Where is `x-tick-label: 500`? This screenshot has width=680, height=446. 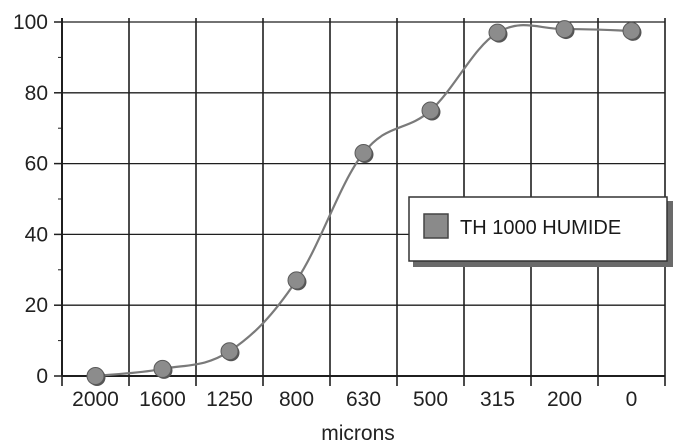
x-tick-label: 500 is located at coordinates (430, 399).